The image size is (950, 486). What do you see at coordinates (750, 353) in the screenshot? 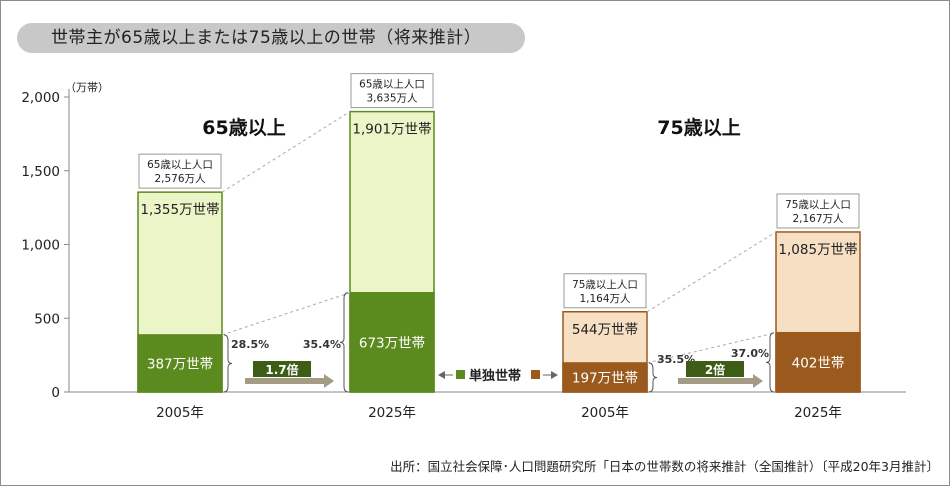
I see `share-label: 37.0%` at bounding box center [750, 353].